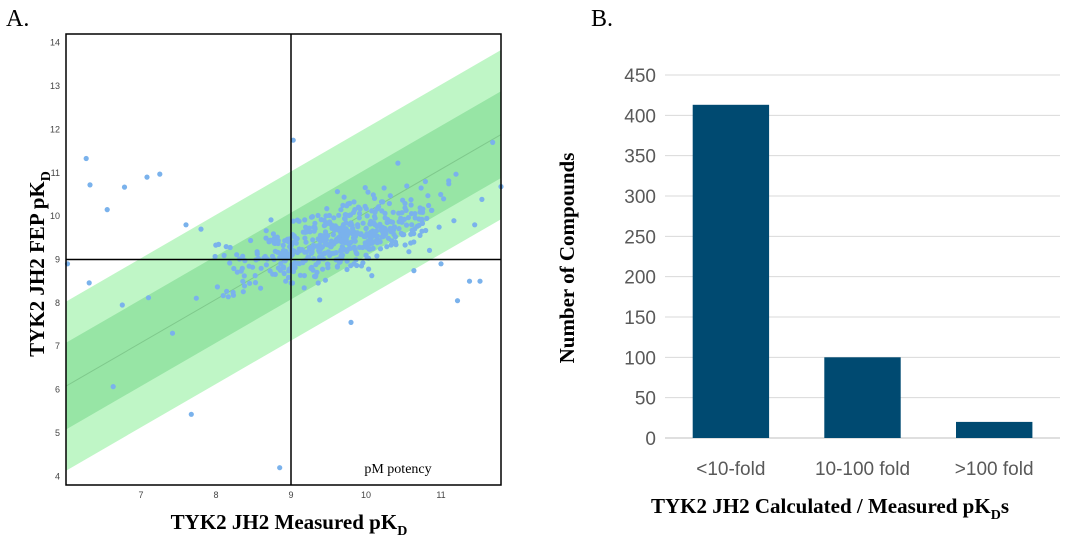 This screenshot has height=548, width=1080. Describe the element at coordinates (57, 260) in the screenshot. I see `y-tick-label: 9` at that location.